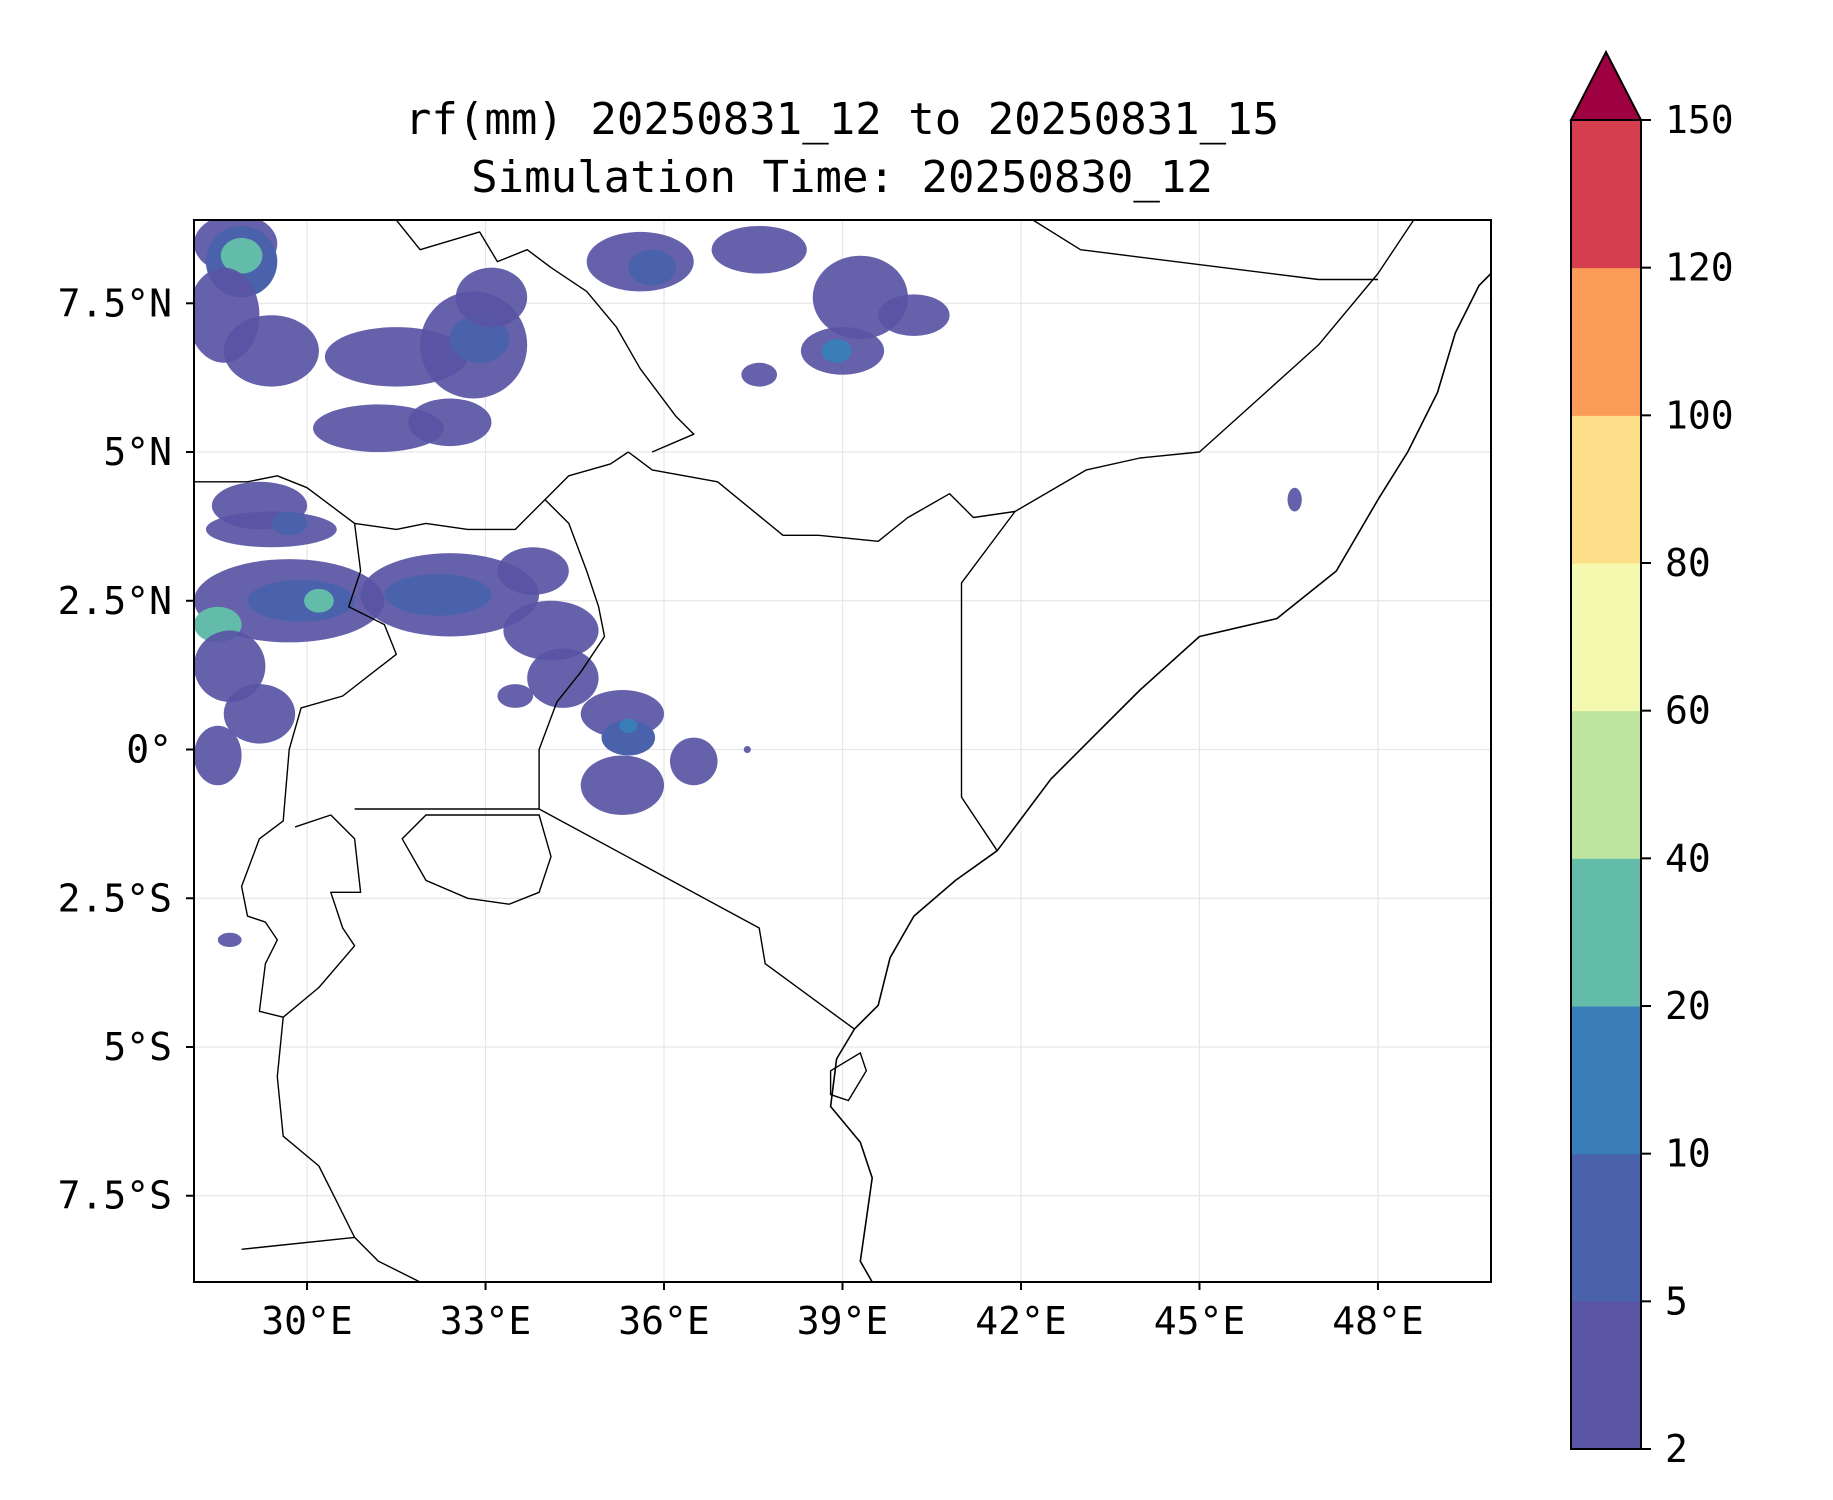 This screenshot has height=1500, width=1833. I want to click on lat-tick-label: 5°N, so click(137, 452).